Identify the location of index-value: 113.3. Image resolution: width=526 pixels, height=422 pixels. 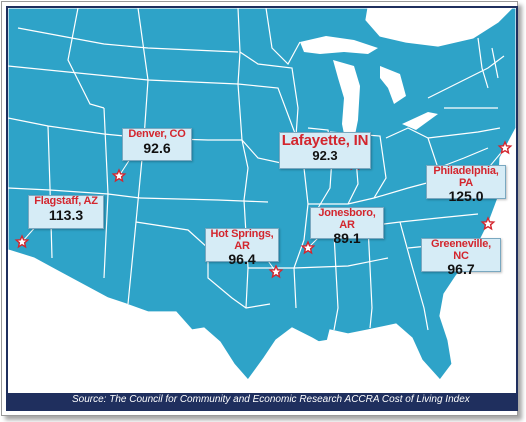
(66, 214).